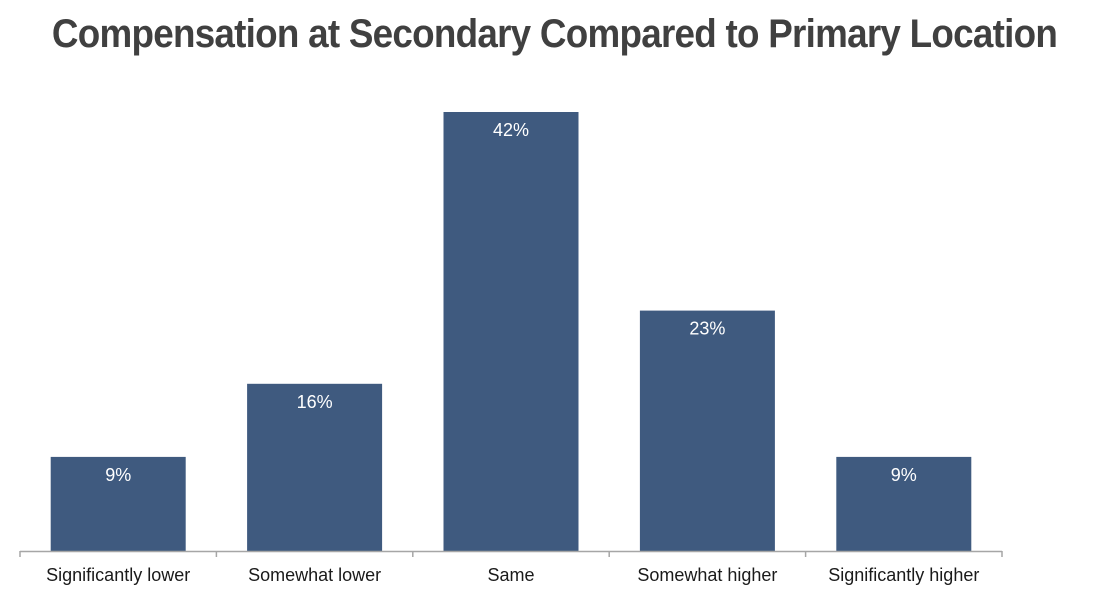  I want to click on tick-label-significantly-higher: Significantly higher, so click(903, 575).